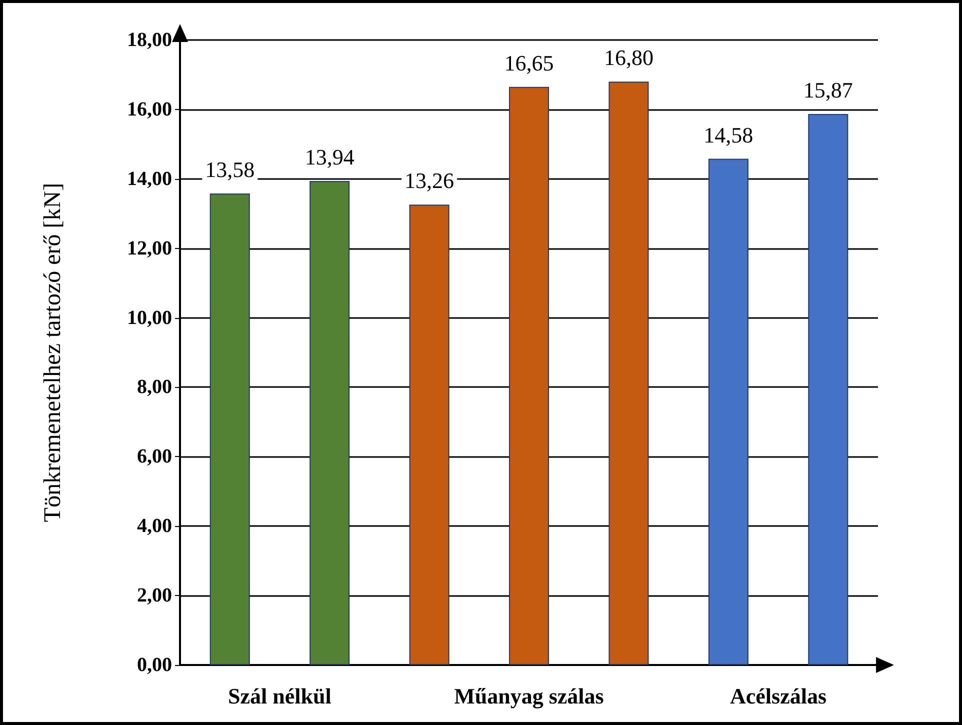 The width and height of the screenshot is (962, 725). What do you see at coordinates (149, 317) in the screenshot?
I see `y-tick-label: 10,00` at bounding box center [149, 317].